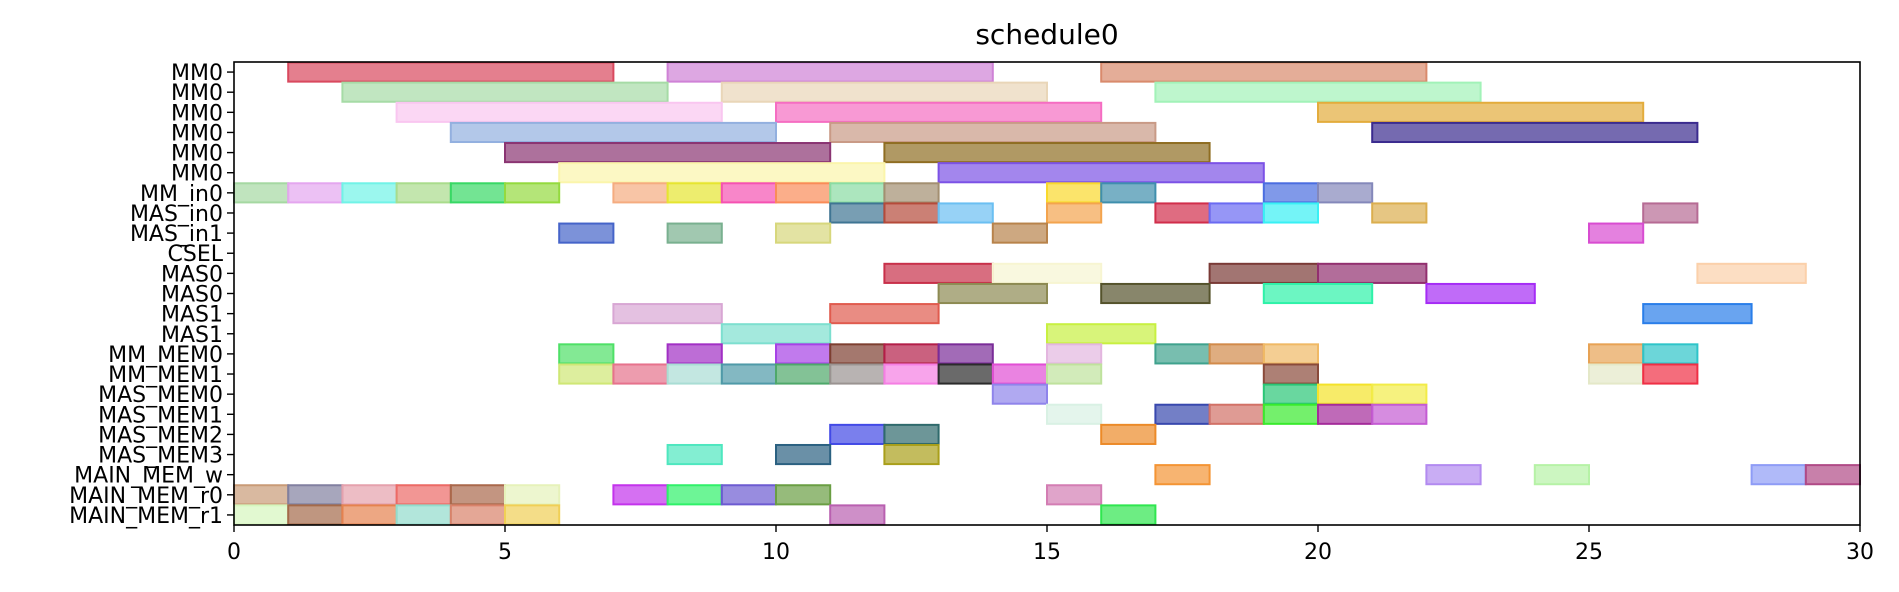 The image size is (1899, 592). Describe the element at coordinates (160, 456) in the screenshot. I see `row-label: MAS_MEM3` at that location.